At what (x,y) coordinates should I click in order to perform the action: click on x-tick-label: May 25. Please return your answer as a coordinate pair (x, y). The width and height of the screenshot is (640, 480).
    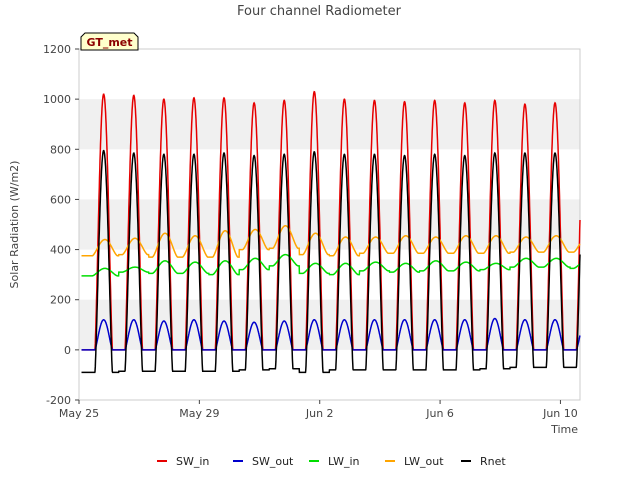
    Looking at the image, I should click on (79, 413).